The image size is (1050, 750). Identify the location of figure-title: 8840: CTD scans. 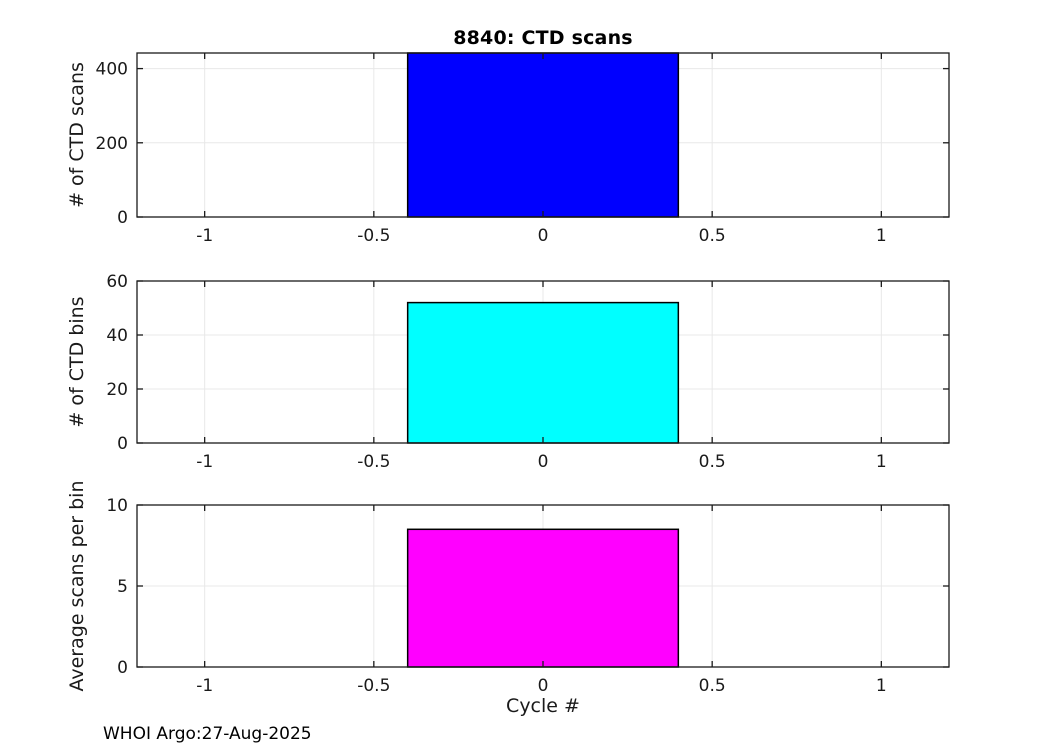
(543, 38).